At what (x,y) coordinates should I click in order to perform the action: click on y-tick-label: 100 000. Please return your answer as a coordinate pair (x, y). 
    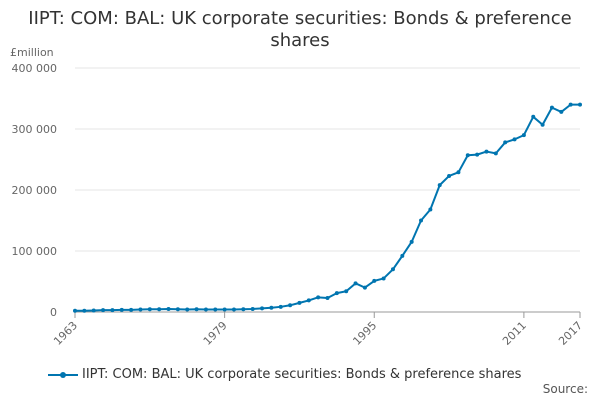
    Looking at the image, I should click on (35, 251).